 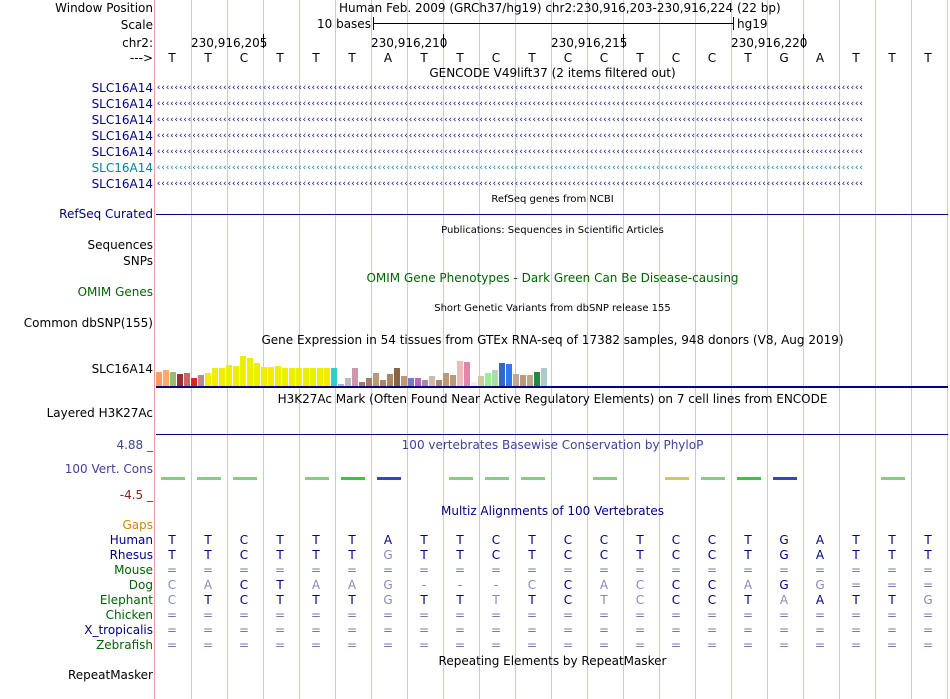 What do you see at coordinates (118, 630) in the screenshot?
I see `species-label: X_tropicalis` at bounding box center [118, 630].